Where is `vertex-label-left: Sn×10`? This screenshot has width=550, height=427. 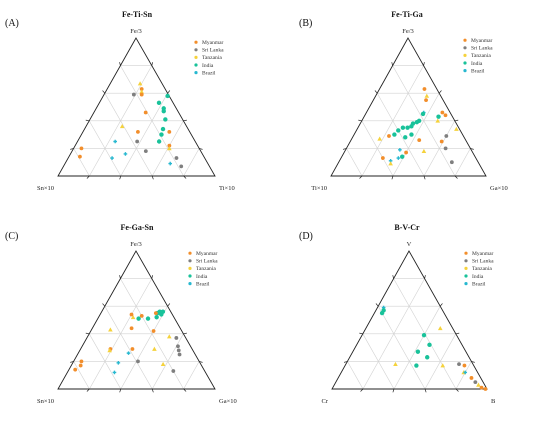
vertex-label-left: Sn×10 is located at coordinates (45, 188).